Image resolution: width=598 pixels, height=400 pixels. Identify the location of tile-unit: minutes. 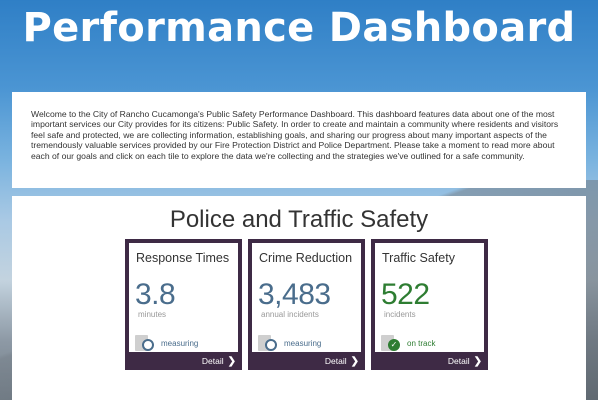
(152, 314).